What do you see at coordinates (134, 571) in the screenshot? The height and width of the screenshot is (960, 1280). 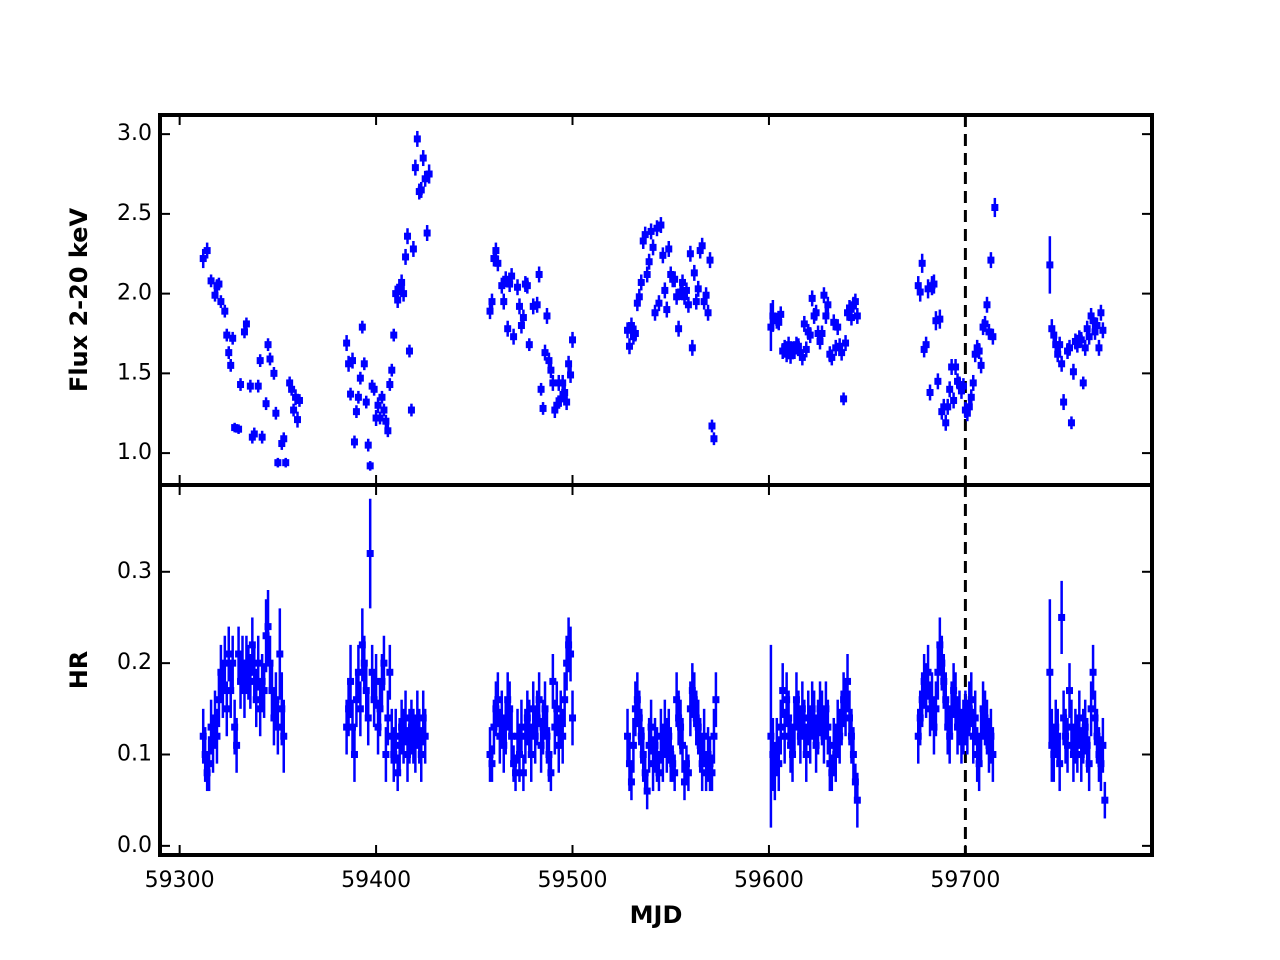 I see `hr-ytick-label: 0.3` at bounding box center [134, 571].